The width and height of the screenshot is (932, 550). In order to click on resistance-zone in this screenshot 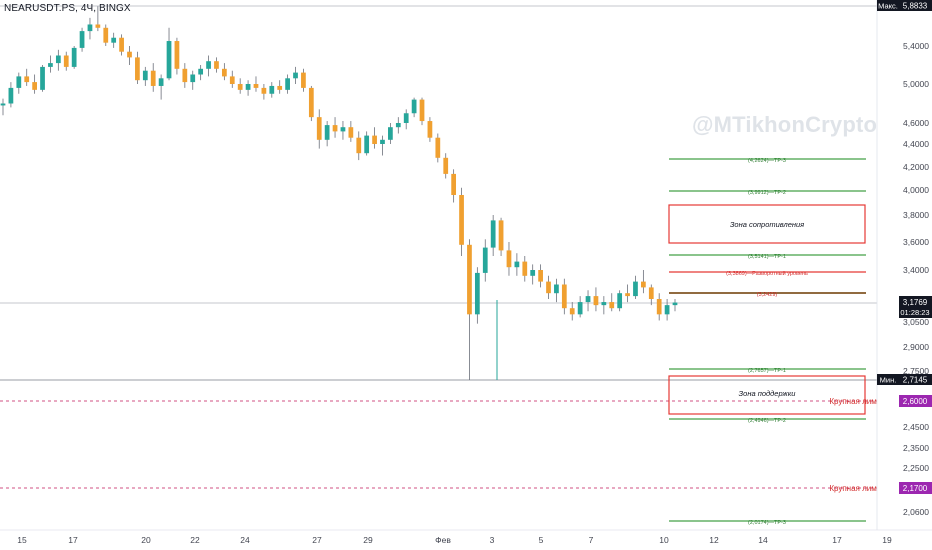, I will do `click(767, 224)`.